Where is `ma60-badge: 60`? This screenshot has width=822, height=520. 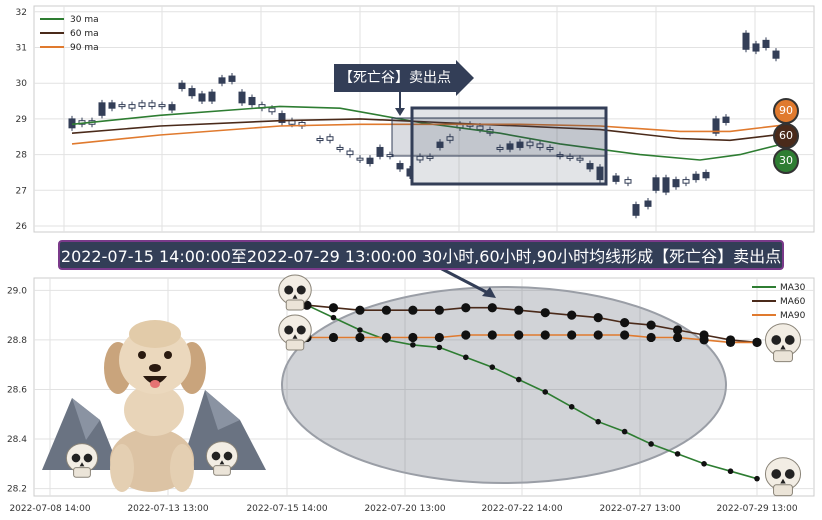
ma60-badge: 60 is located at coordinates (786, 136).